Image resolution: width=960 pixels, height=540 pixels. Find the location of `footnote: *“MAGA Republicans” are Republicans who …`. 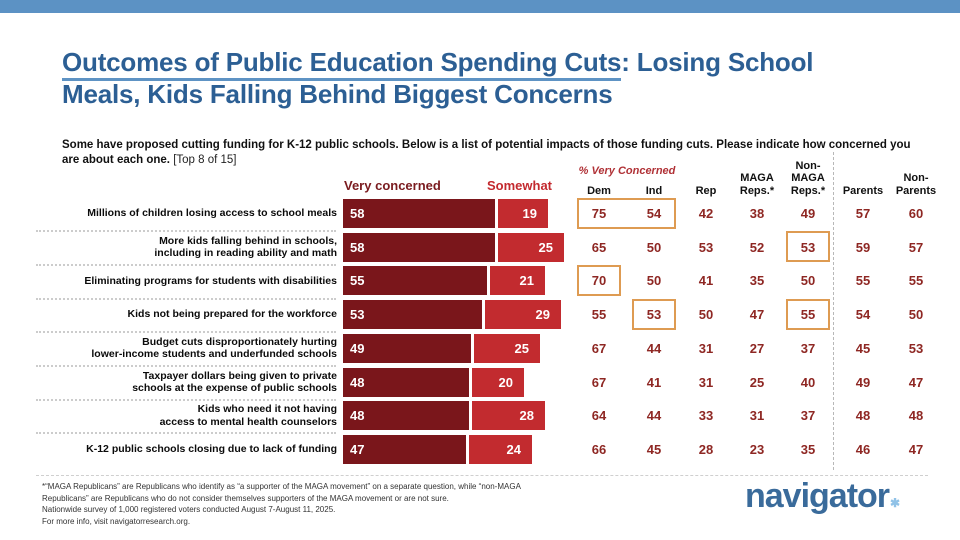

footnote: *“MAGA Republicans” are Republicans who … is located at coordinates (372, 504).